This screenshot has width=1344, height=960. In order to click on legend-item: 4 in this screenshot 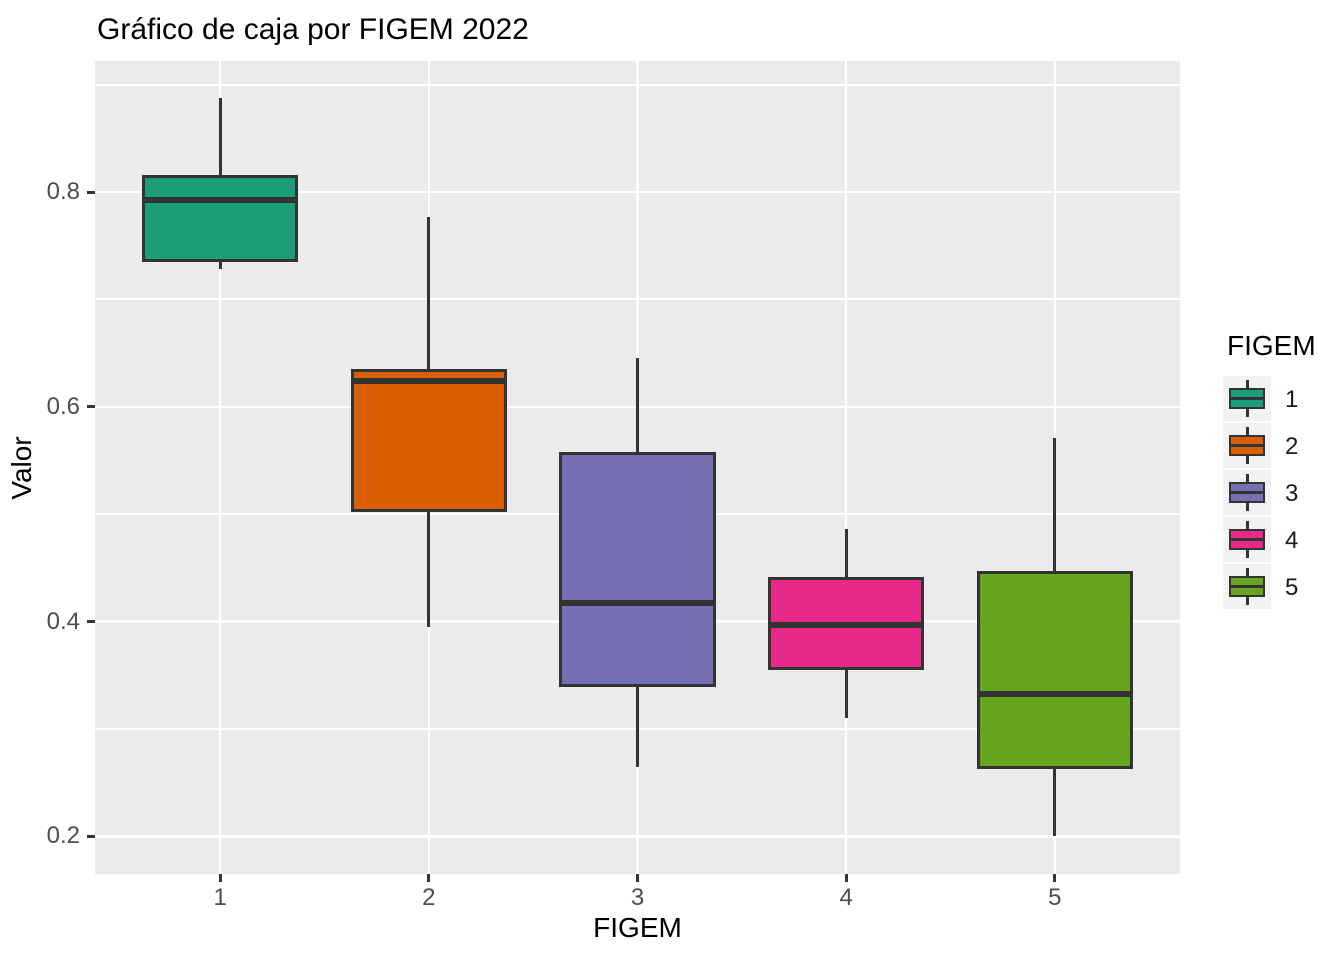, I will do `click(1269, 540)`.